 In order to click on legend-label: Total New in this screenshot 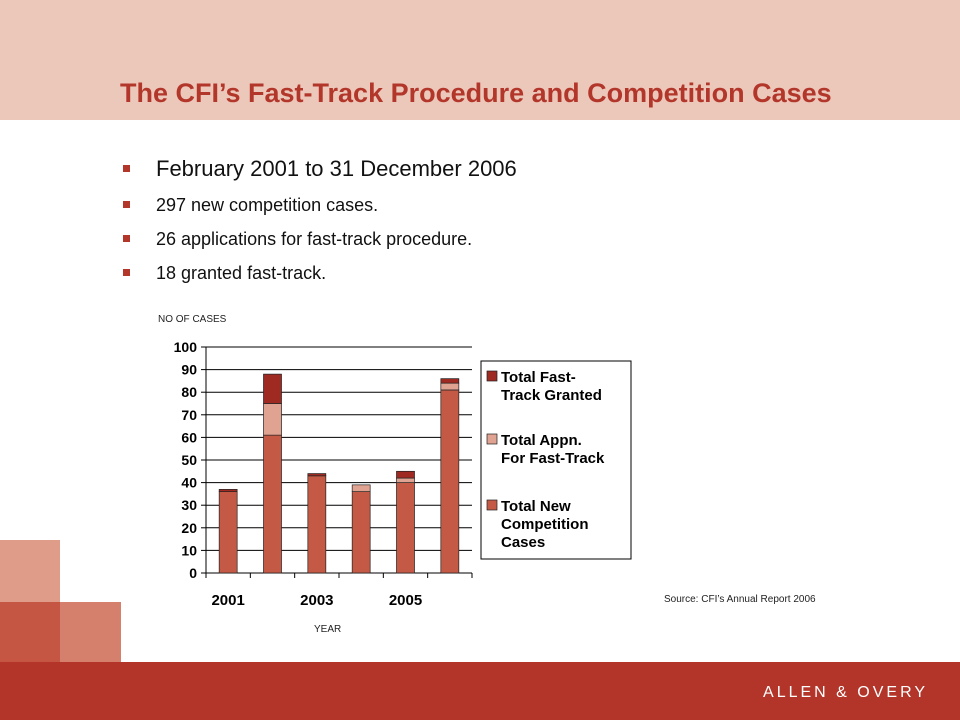, I will do `click(536, 506)`.